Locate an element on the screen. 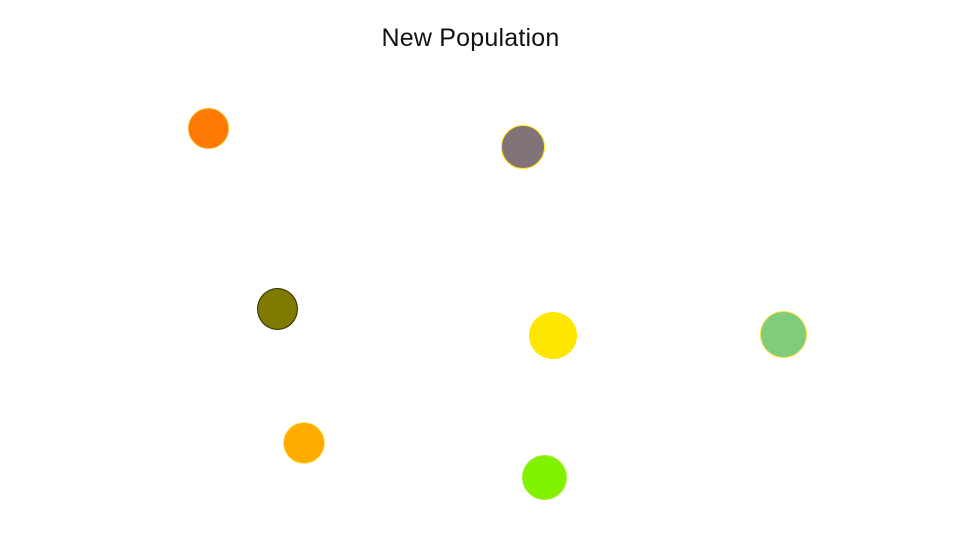 This screenshot has height=540, width=960. page-title: New Population is located at coordinates (470, 38).